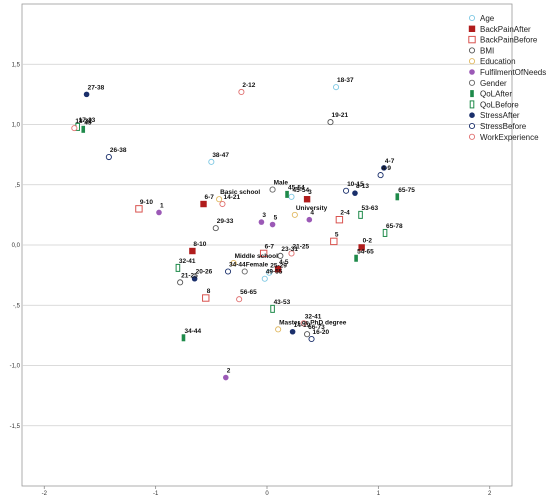 Image resolution: width=550 pixels, height=497 pixels. I want to click on y-tick-label: 1,0, so click(16, 126).